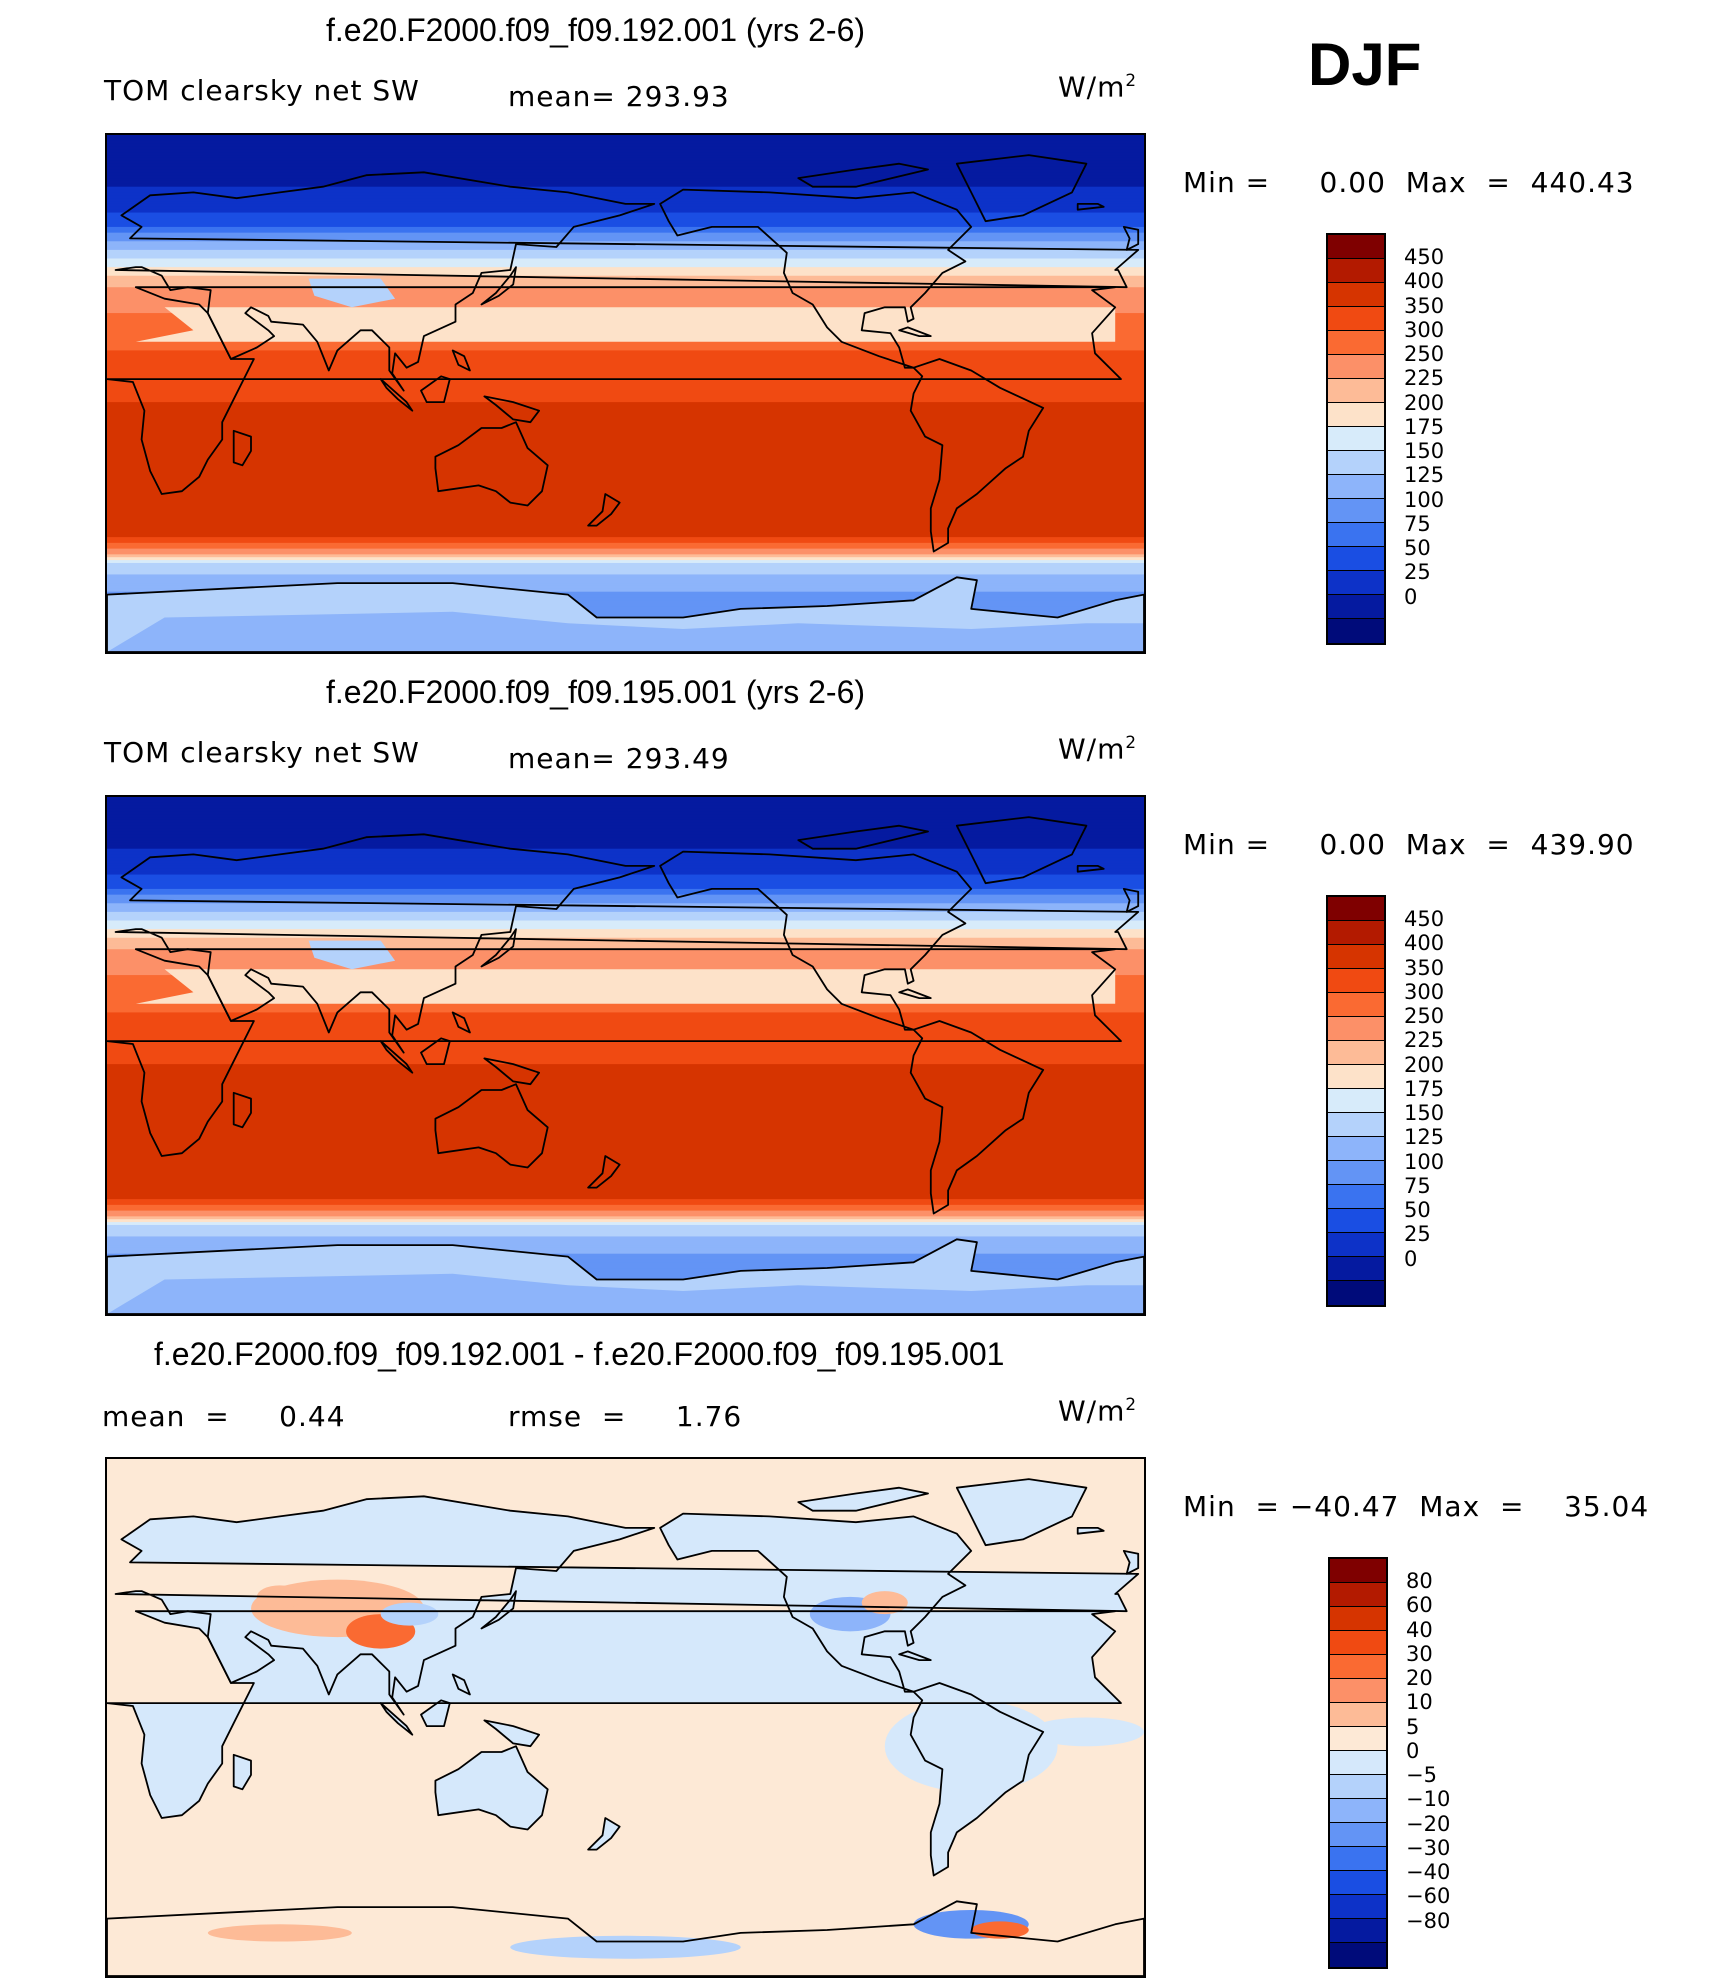 The width and height of the screenshot is (1710, 1979). Describe the element at coordinates (1419, 1702) in the screenshot. I see `colorbar-tick-label: 10` at that location.